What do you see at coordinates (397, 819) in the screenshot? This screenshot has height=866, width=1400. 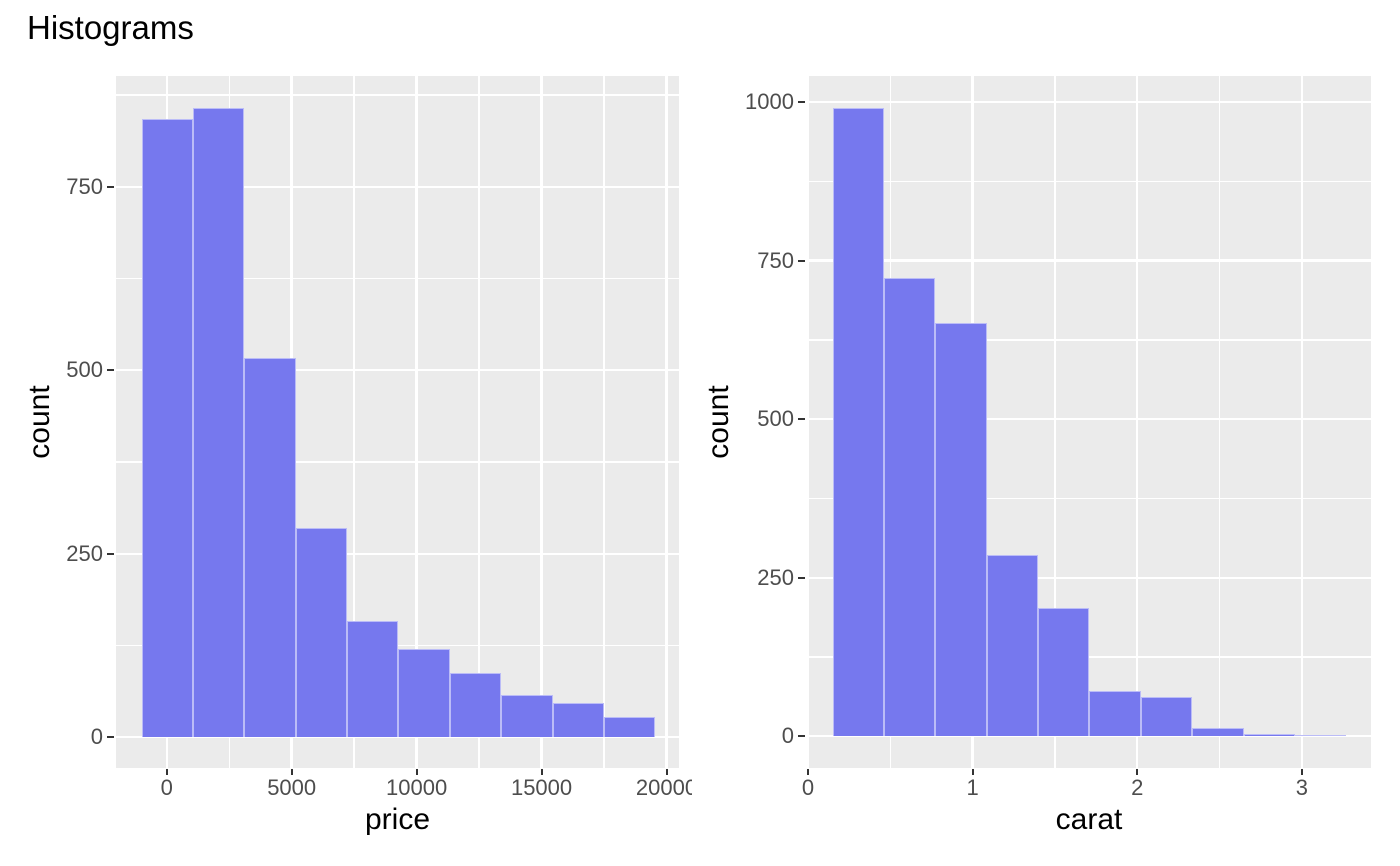 I see `x-axis-title-price: price` at bounding box center [397, 819].